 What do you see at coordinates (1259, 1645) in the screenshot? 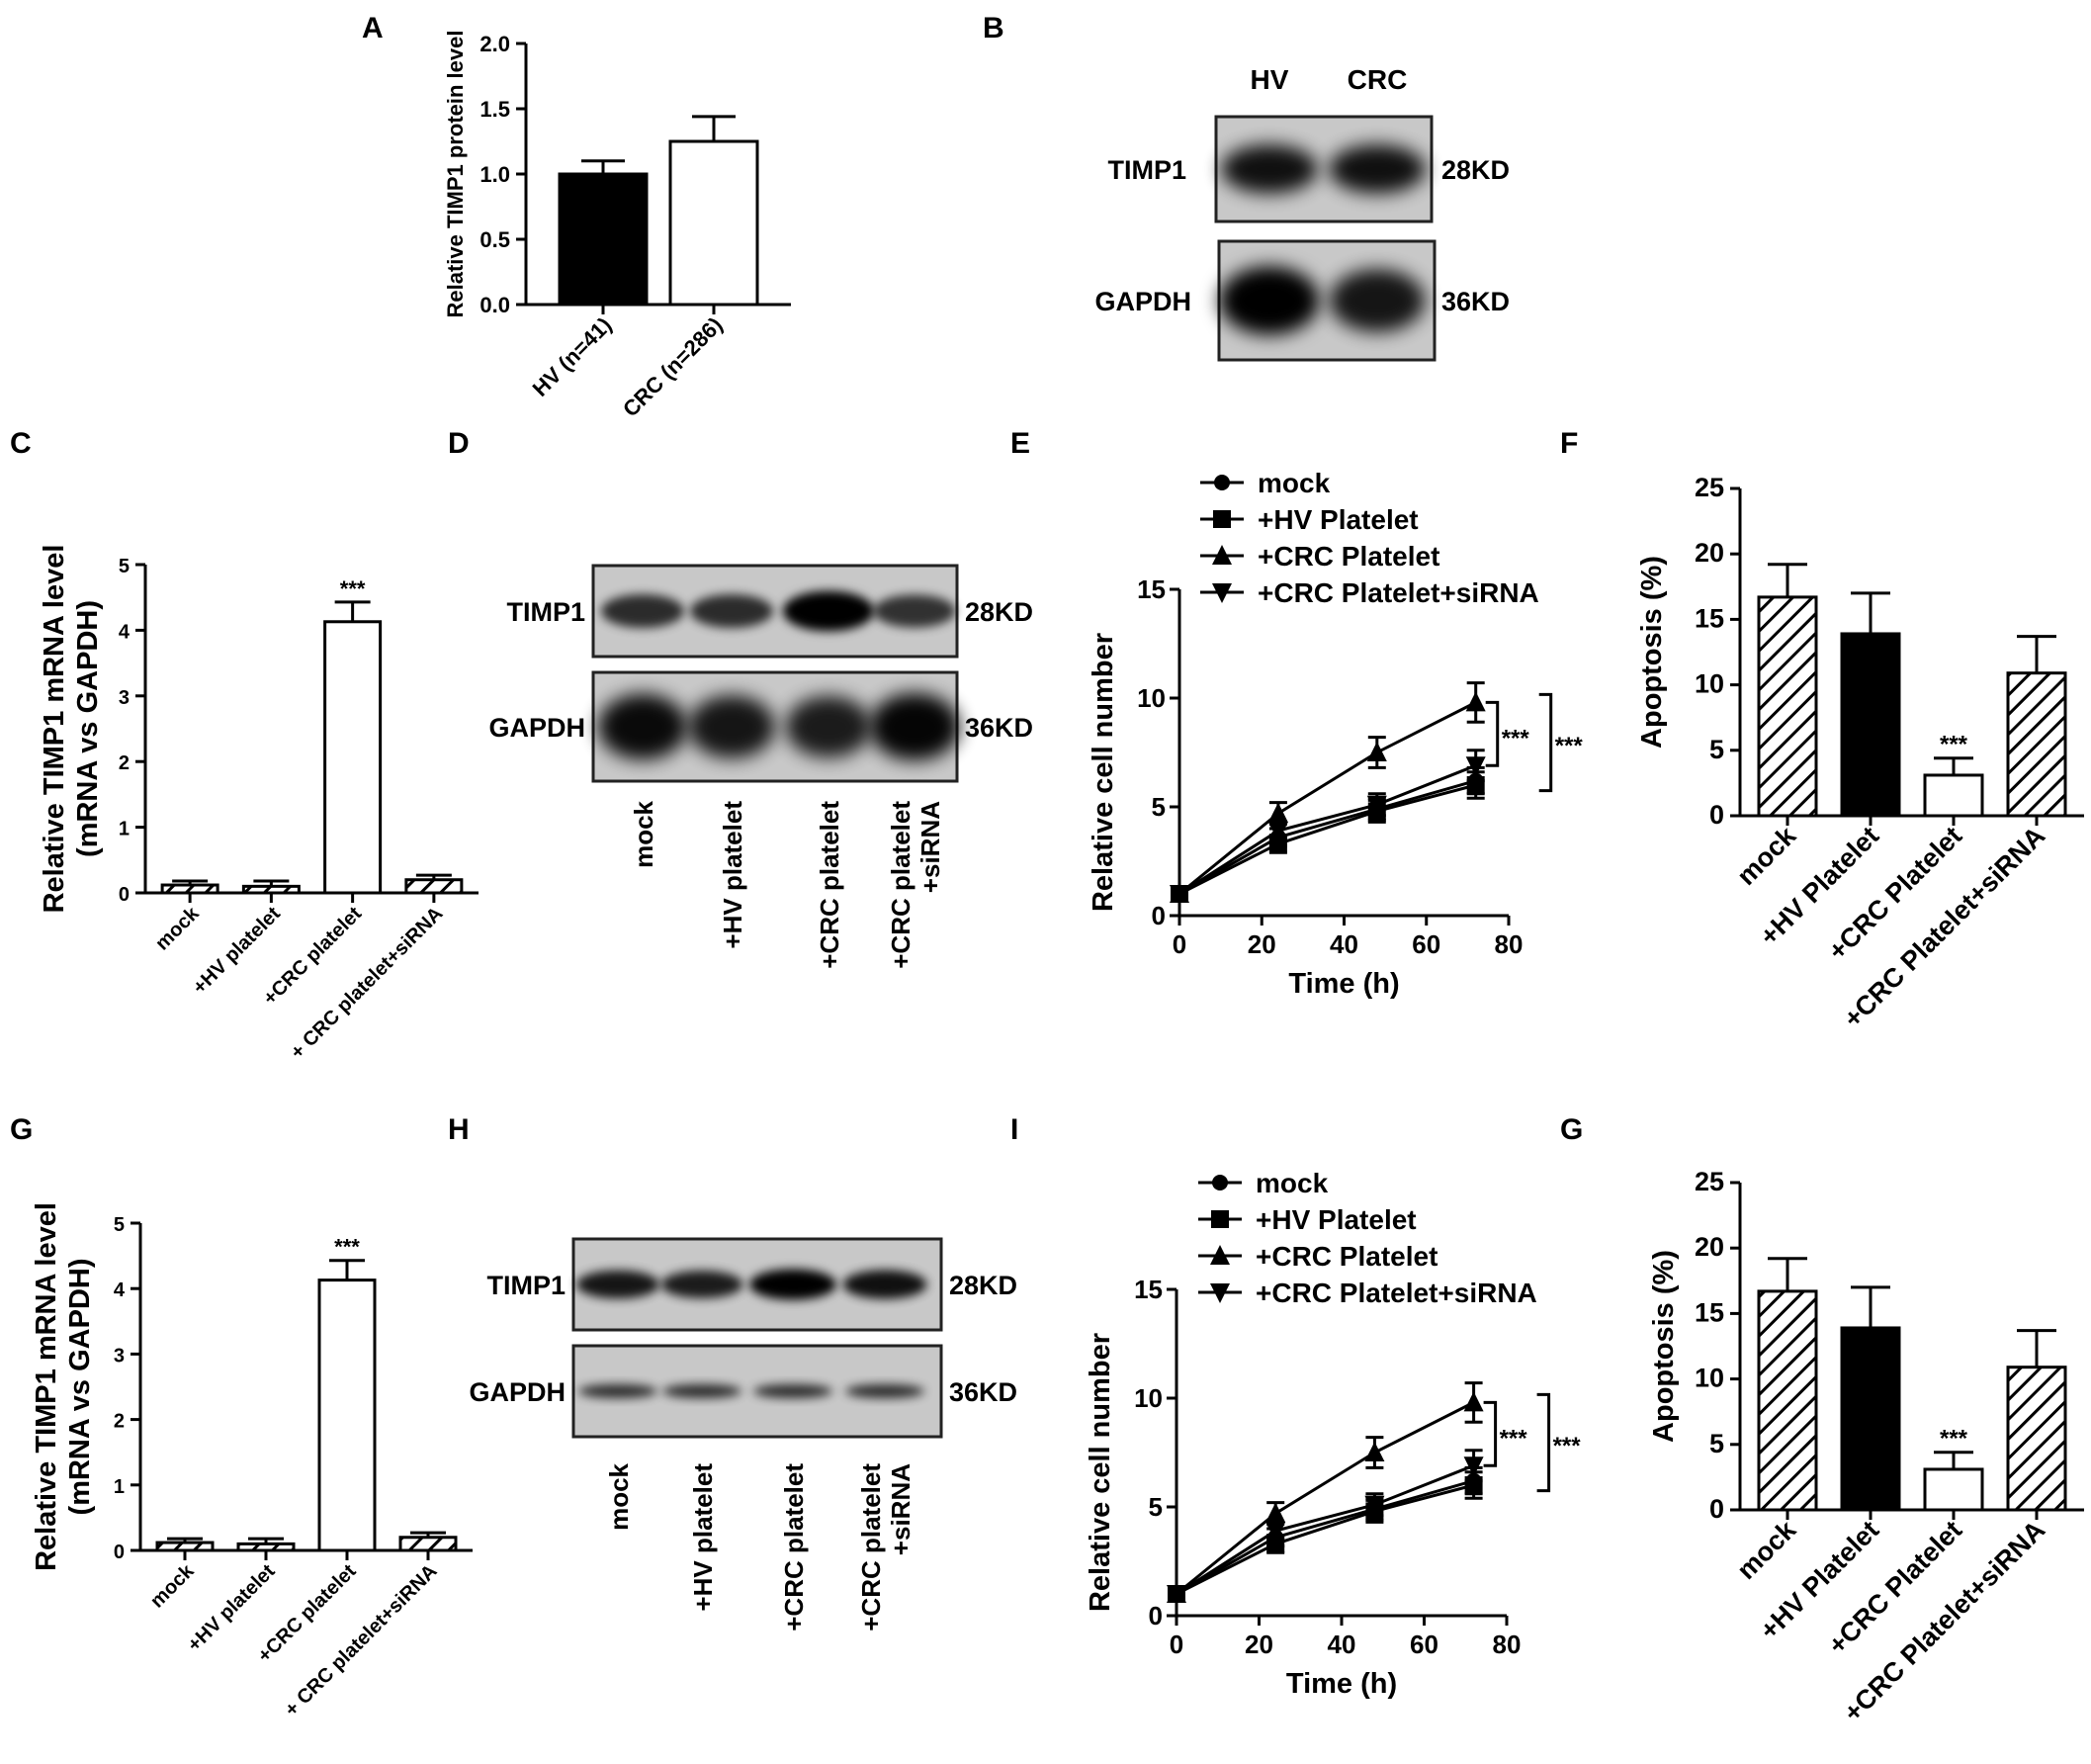
I see `x-tick-label: 20` at bounding box center [1259, 1645].